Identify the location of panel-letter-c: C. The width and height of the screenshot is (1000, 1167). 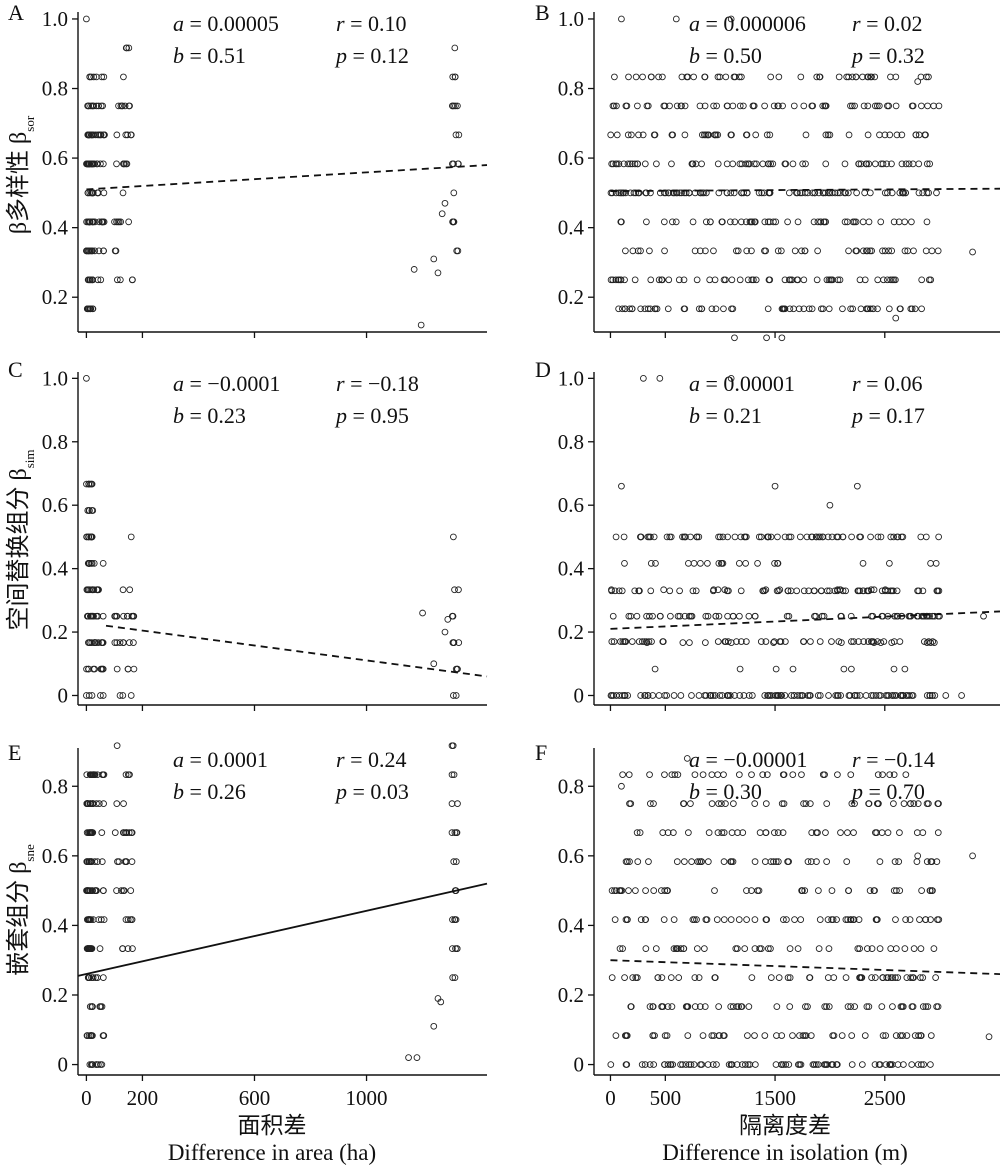
(15, 369).